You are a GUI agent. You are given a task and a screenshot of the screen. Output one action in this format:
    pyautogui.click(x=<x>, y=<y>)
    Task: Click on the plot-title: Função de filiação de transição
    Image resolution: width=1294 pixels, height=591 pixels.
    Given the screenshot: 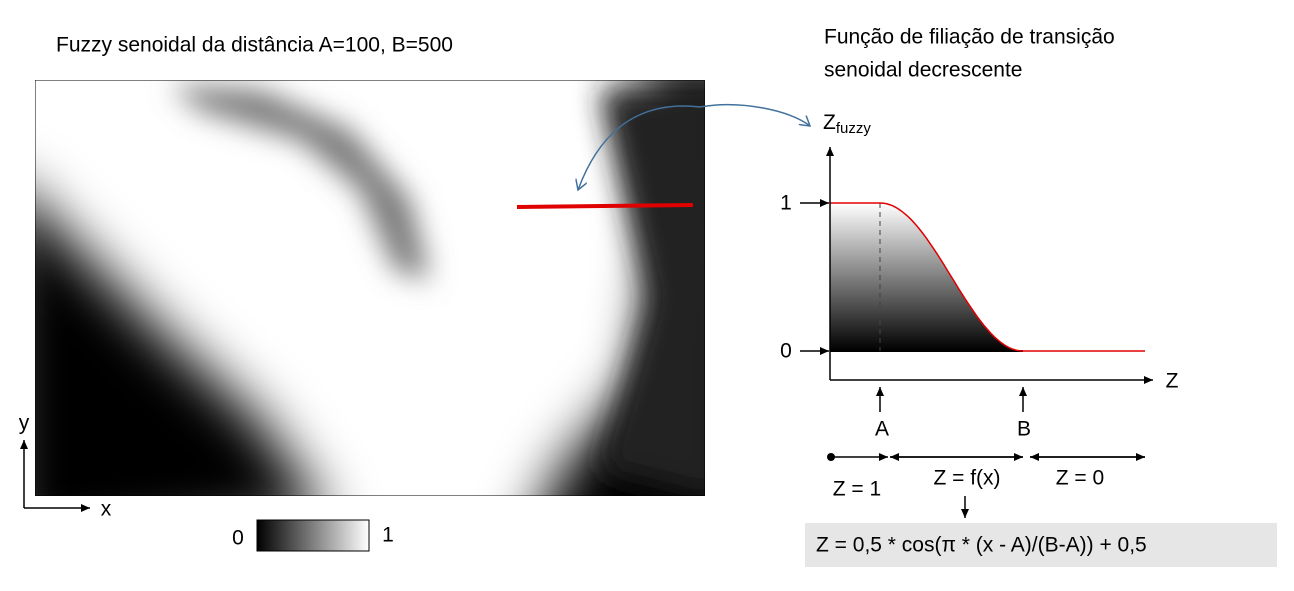 What is the action you would take?
    pyautogui.click(x=969, y=37)
    